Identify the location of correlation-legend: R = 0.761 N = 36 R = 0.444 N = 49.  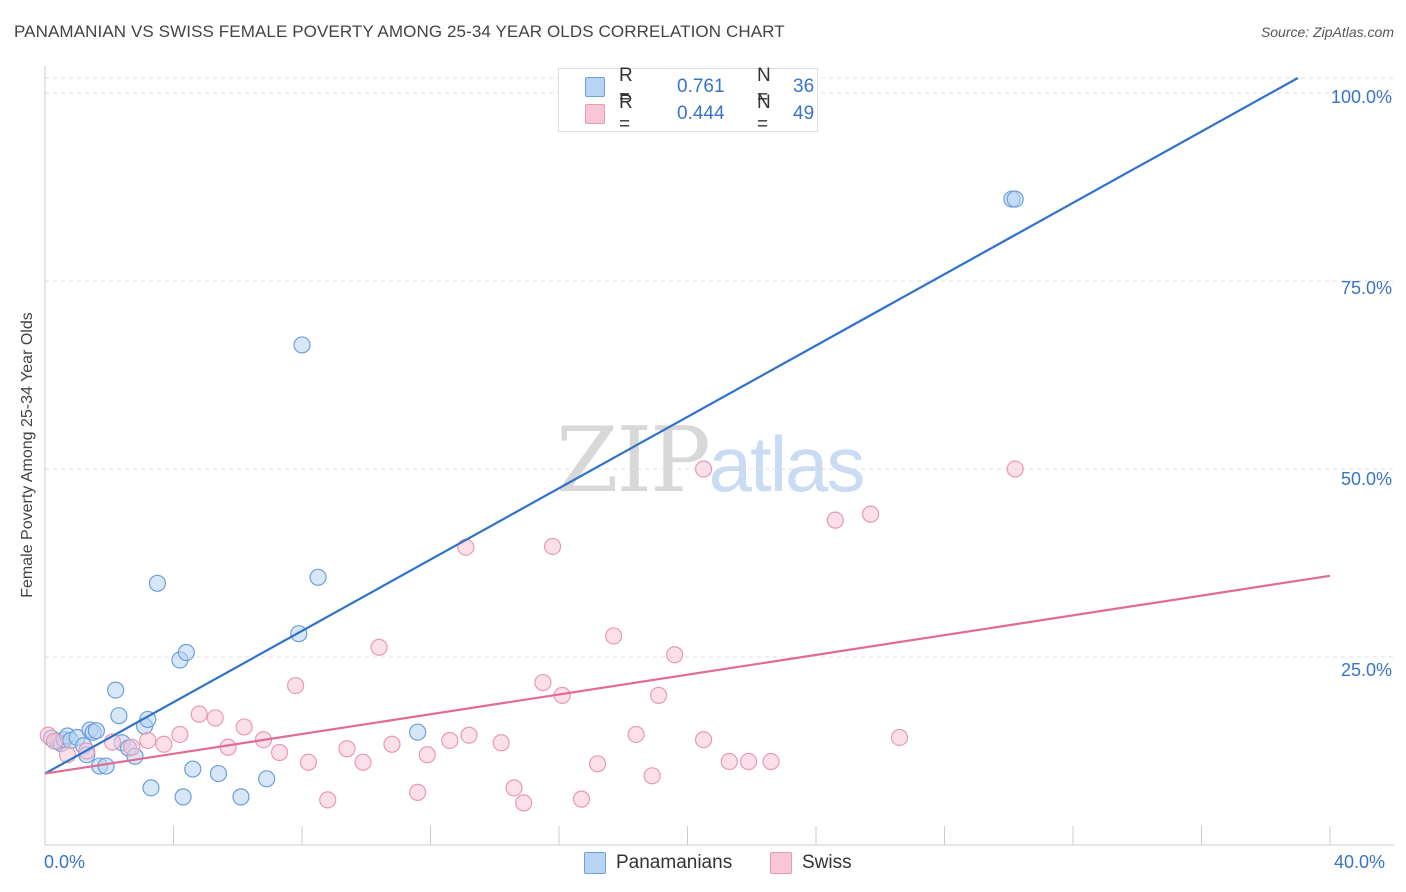
(688, 100).